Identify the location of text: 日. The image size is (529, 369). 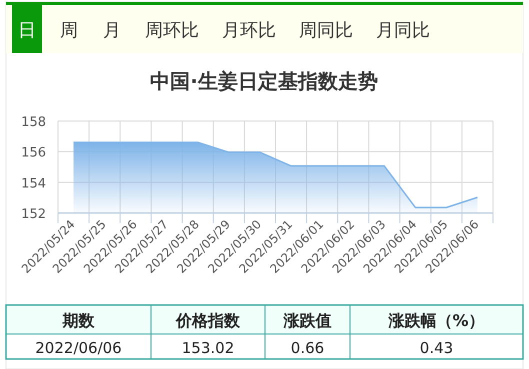
(27, 30).